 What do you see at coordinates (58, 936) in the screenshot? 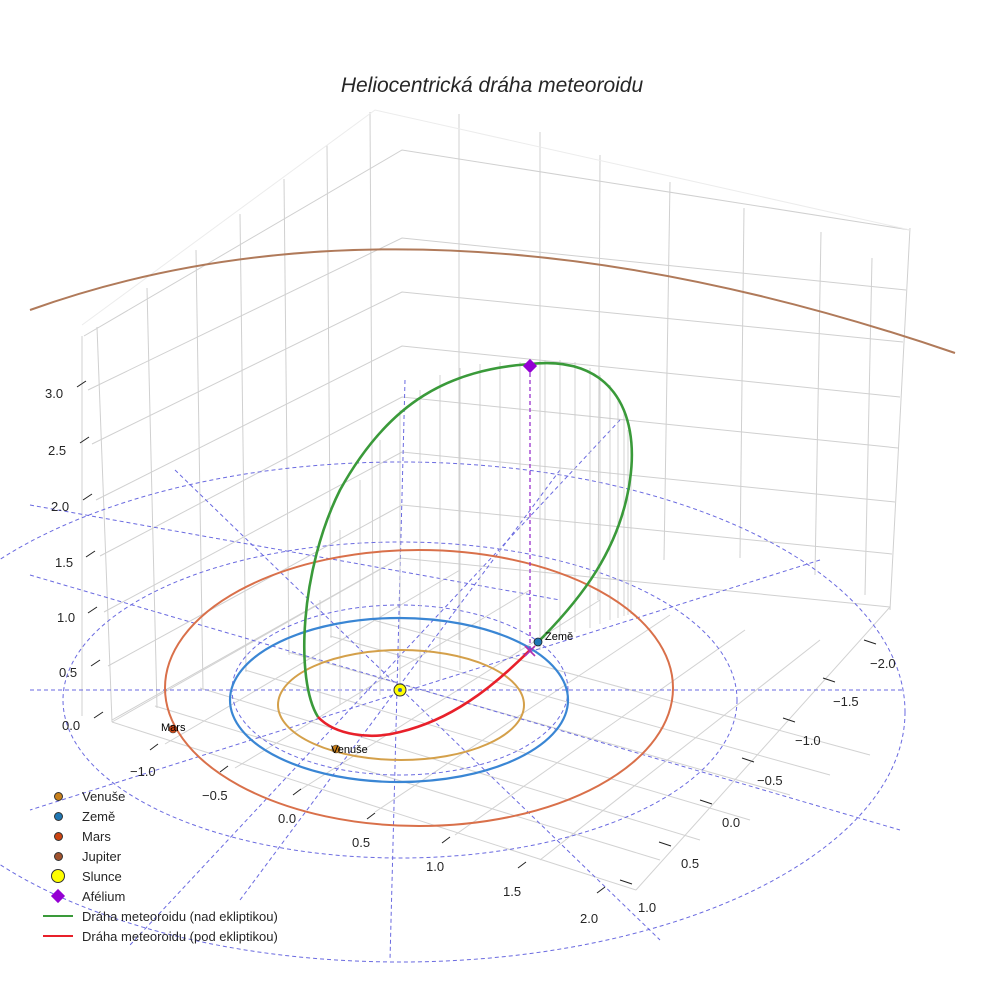
I see `red-line-icon` at bounding box center [58, 936].